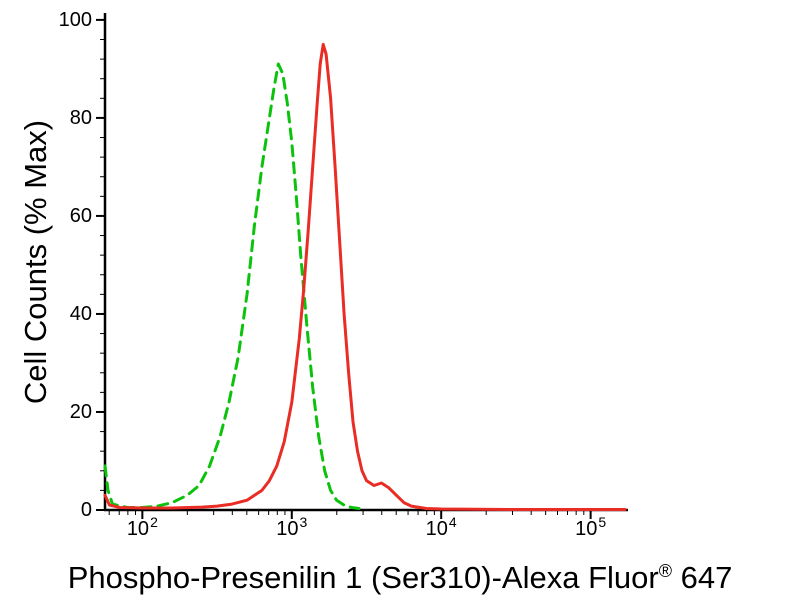 The width and height of the screenshot is (800, 600). I want to click on x-tick-label: 104, so click(441, 527).